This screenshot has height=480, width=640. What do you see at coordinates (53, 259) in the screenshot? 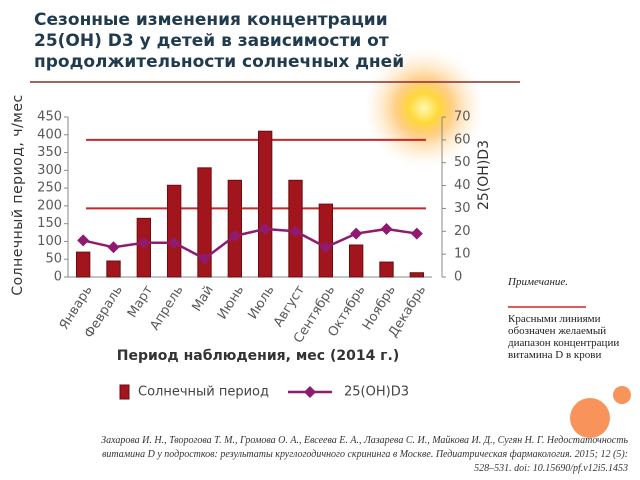
I see `y-tick-label: 50` at bounding box center [53, 259].